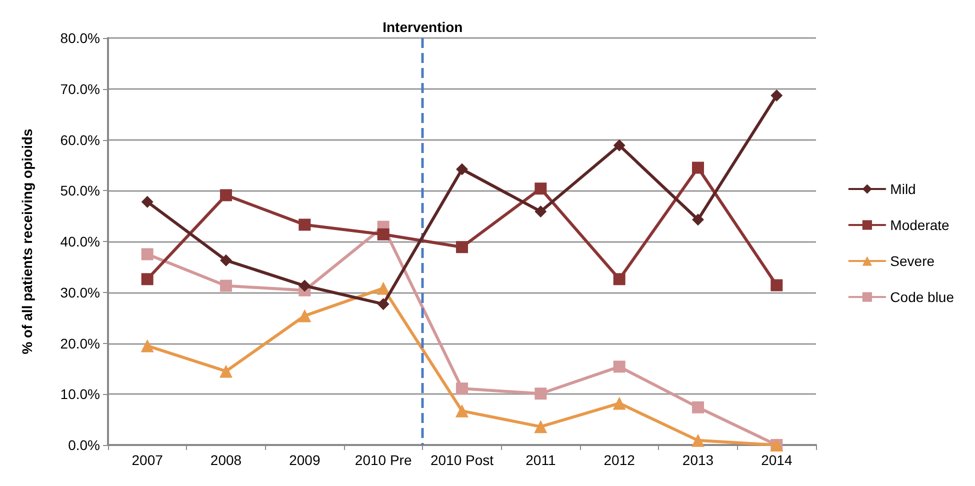 The width and height of the screenshot is (975, 486). Describe the element at coordinates (776, 460) in the screenshot. I see `x-tick-label: 2014` at that location.